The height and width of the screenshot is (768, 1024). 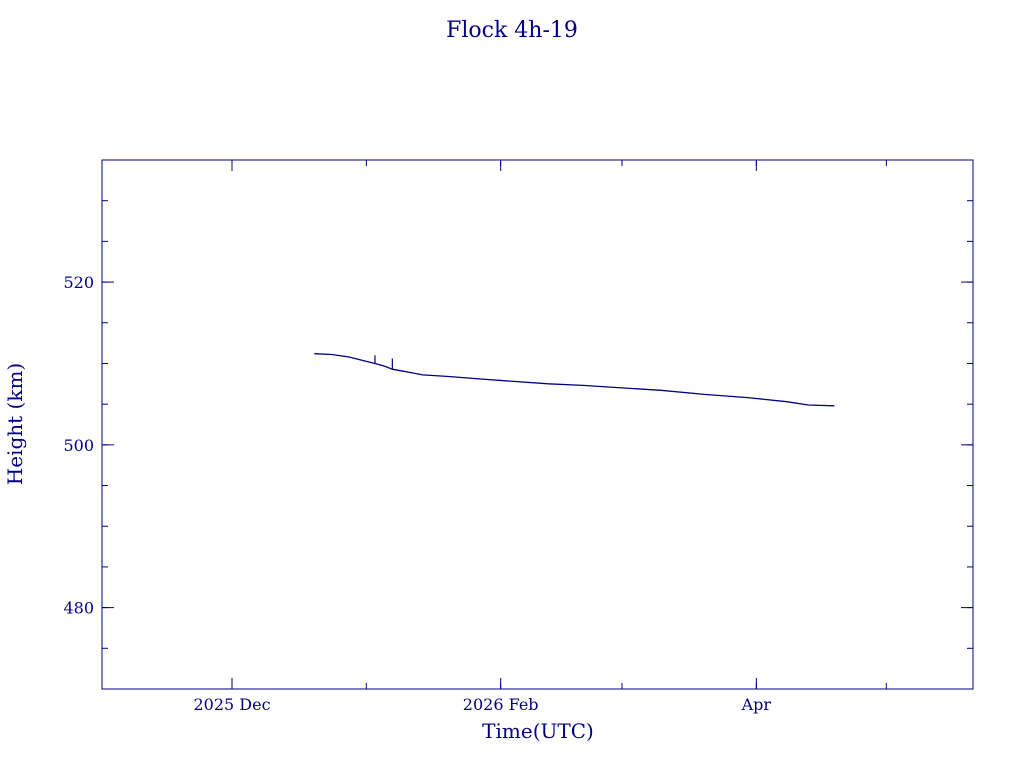 What do you see at coordinates (512, 30) in the screenshot?
I see `chart-title: Flock 4h-19` at bounding box center [512, 30].